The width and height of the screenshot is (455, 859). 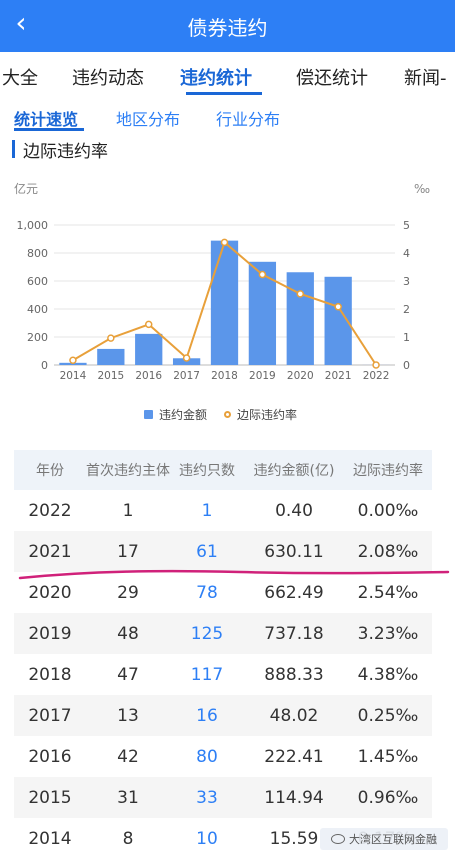 What do you see at coordinates (262, 274) in the screenshot?
I see `rate-point-2019` at bounding box center [262, 274].